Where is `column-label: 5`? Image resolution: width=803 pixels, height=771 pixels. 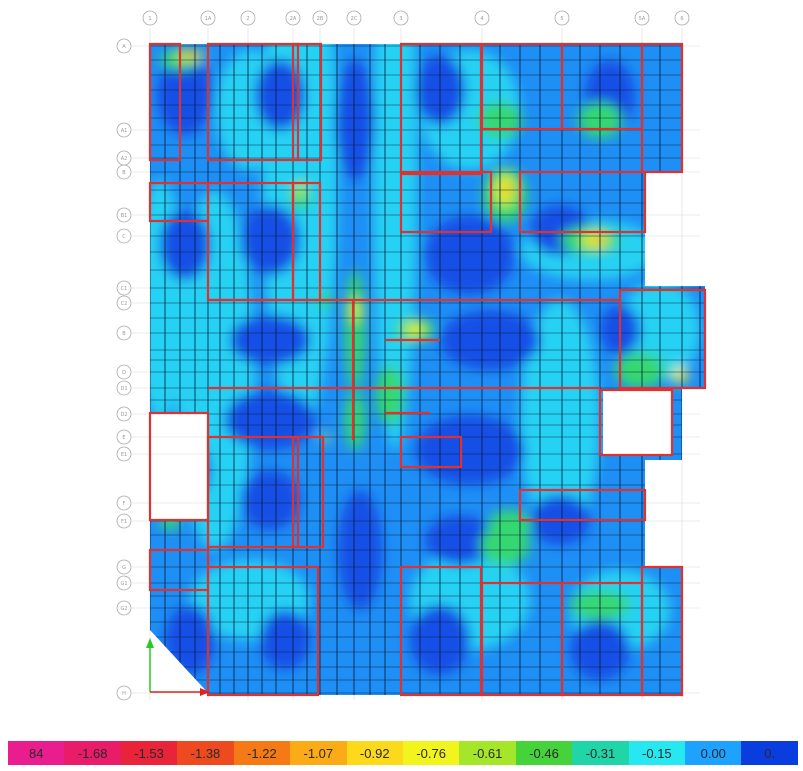 column-label: 5 is located at coordinates (561, 19).